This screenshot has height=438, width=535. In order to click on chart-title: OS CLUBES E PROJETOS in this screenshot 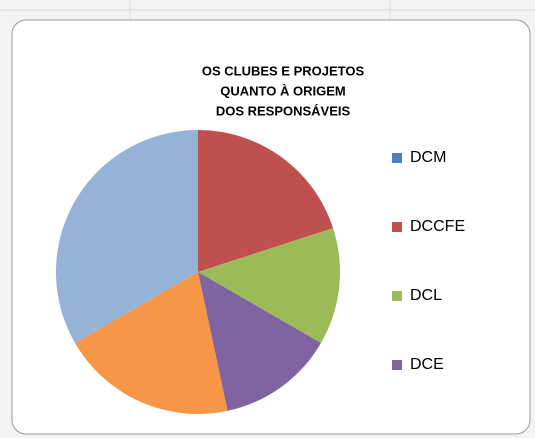, I will do `click(283, 70)`.